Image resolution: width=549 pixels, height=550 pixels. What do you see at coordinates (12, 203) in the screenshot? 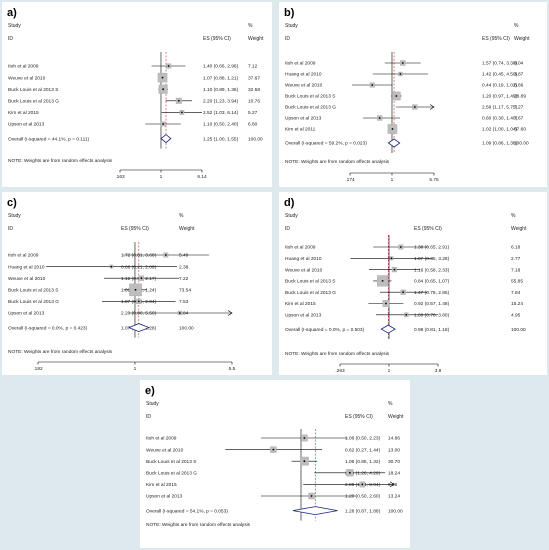
I see `panel-label: c)` at bounding box center [12, 203].